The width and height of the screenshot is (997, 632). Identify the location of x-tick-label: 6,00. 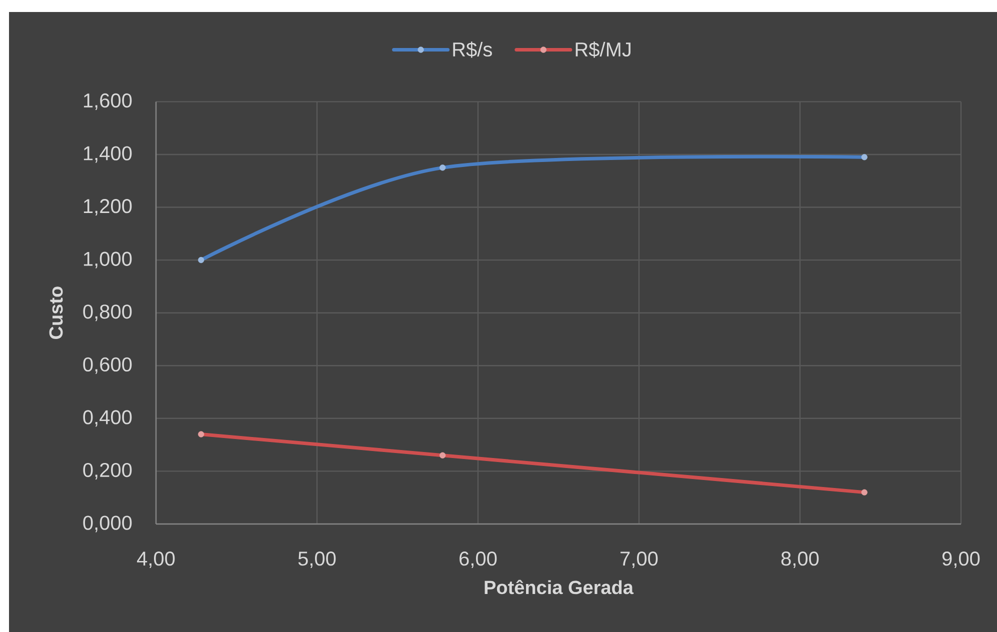
(478, 560).